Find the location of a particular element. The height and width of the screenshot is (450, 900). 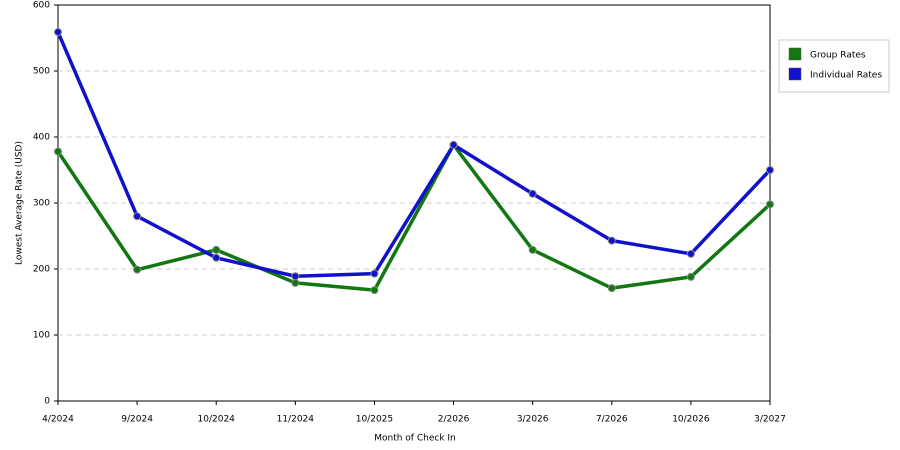

legend-label: Group Rates is located at coordinates (838, 56).